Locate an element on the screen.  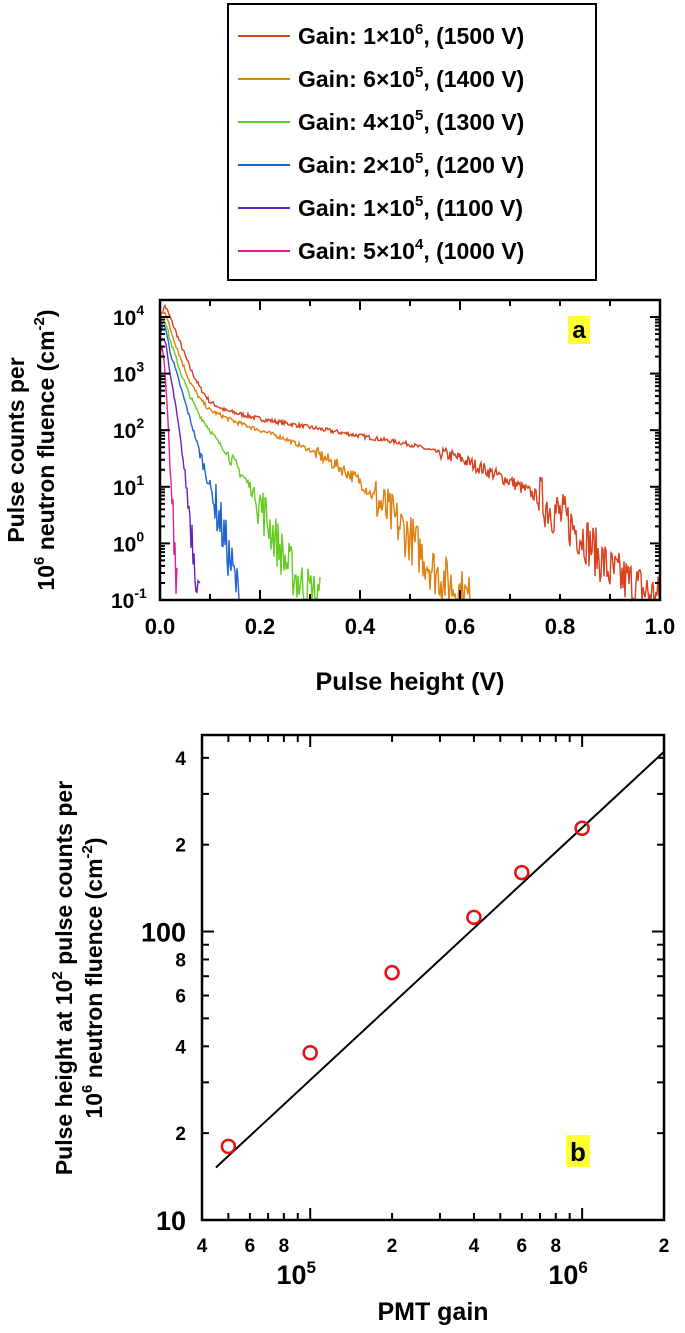
panel-a-ylabel-rest: neutron fluence (cm is located at coordinates (46, 443).